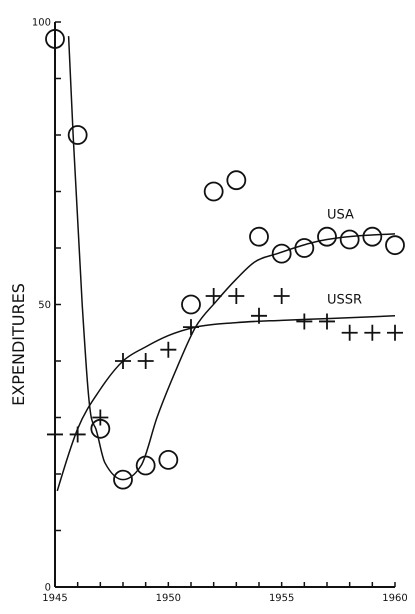 The image size is (415, 614). What do you see at coordinates (18, 344) in the screenshot?
I see `y-axis-title: EXPENDITURES` at bounding box center [18, 344].